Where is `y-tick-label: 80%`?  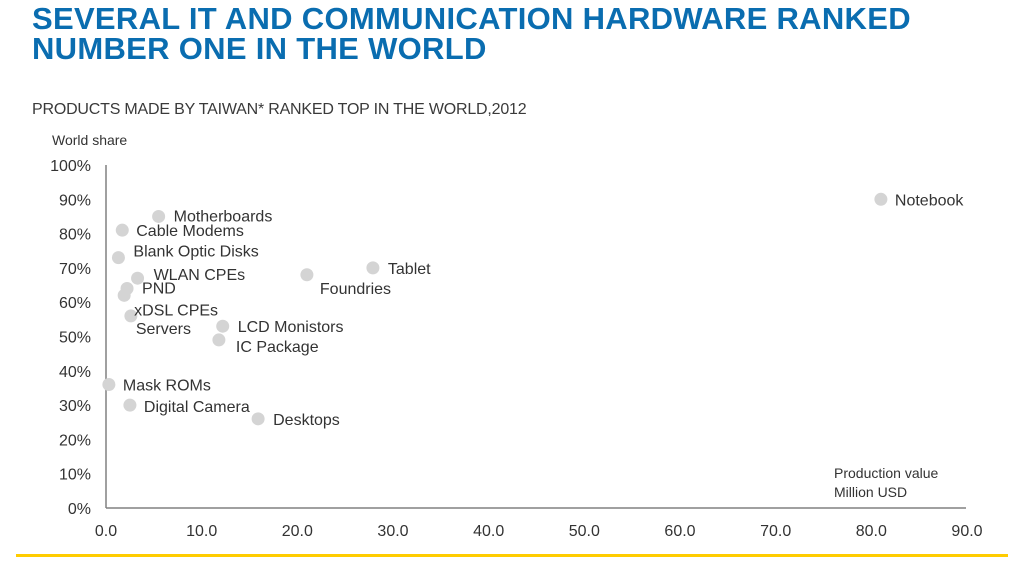
y-tick-label: 80% is located at coordinates (75, 235).